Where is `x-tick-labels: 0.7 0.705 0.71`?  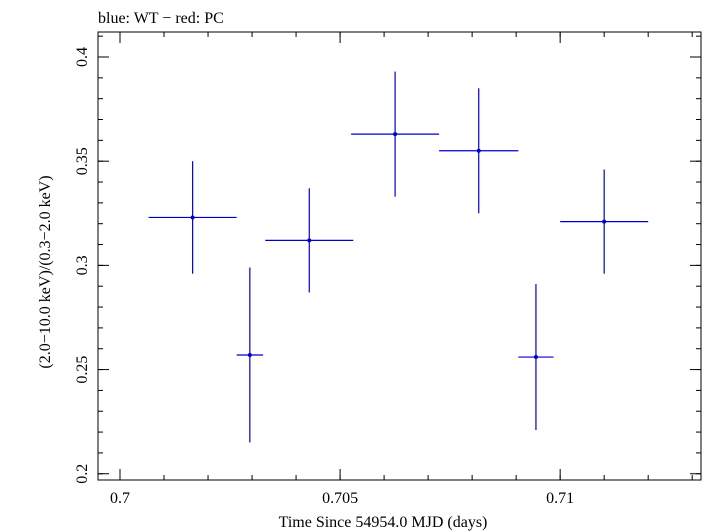 x-tick-labels: 0.7 0.705 0.71 is located at coordinates (342, 498).